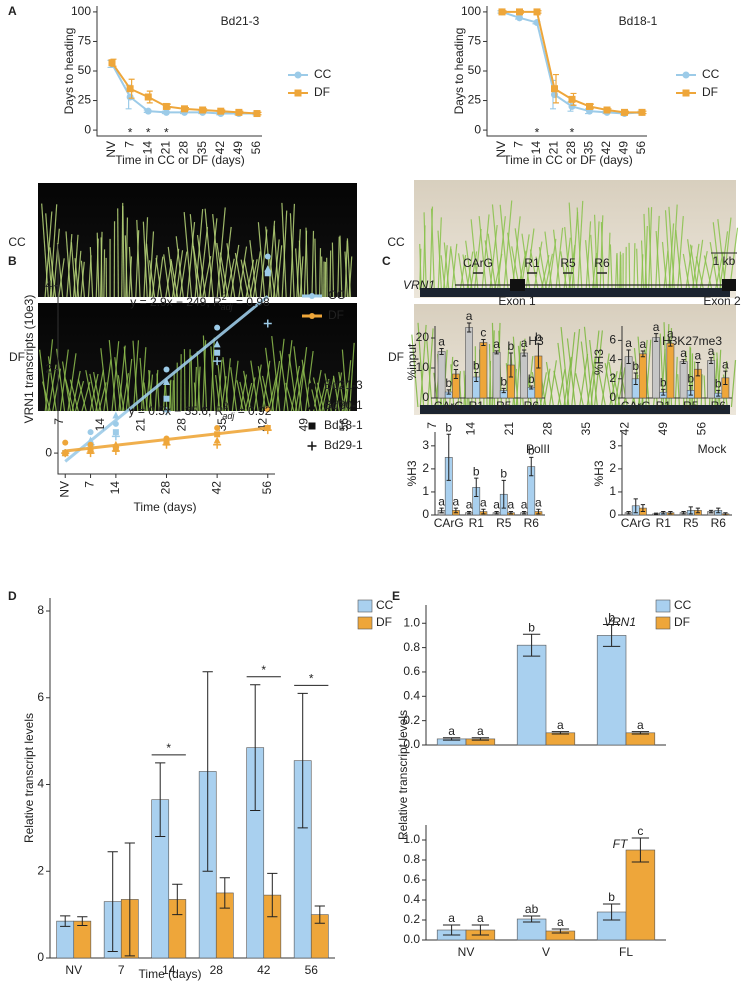 Image resolution: width=749 pixels, height=984 pixels. Describe the element at coordinates (691, 523) in the screenshot. I see `x-tick-label: R5` at that location.